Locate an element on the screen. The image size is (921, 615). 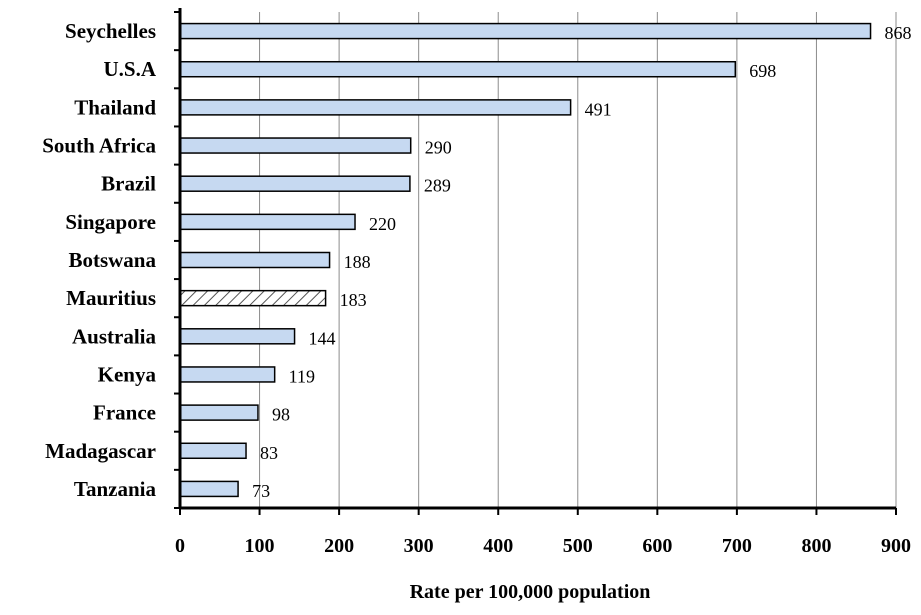
x-tick-label: 200 is located at coordinates (339, 546).